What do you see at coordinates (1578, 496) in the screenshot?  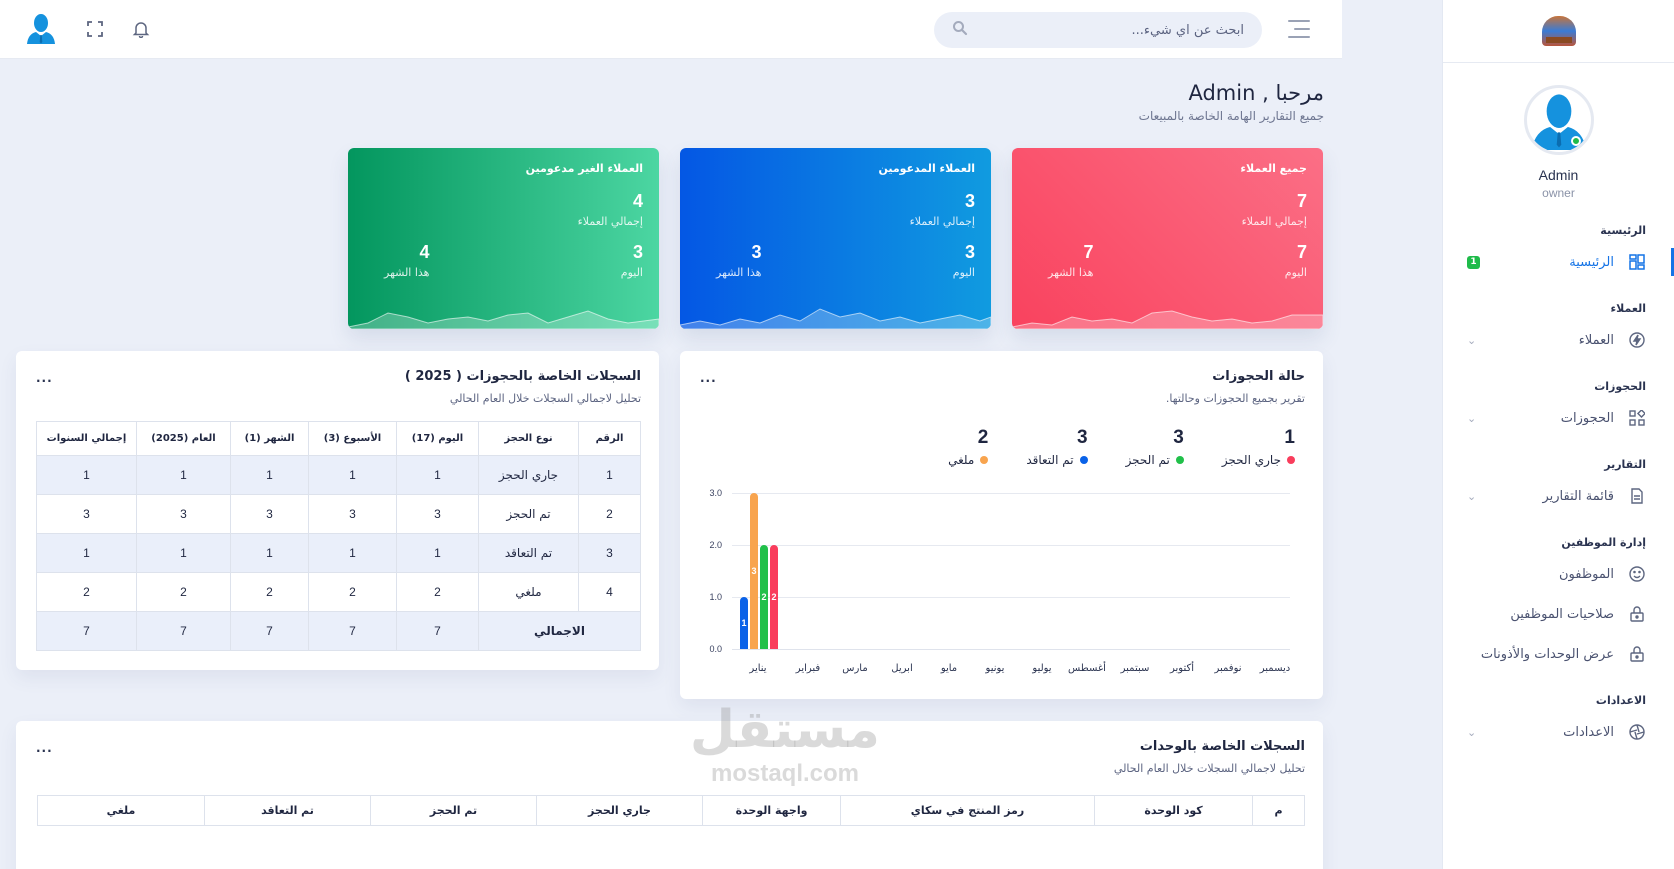 I see `sidebar-item-label: قائمة التقارير` at bounding box center [1578, 496].